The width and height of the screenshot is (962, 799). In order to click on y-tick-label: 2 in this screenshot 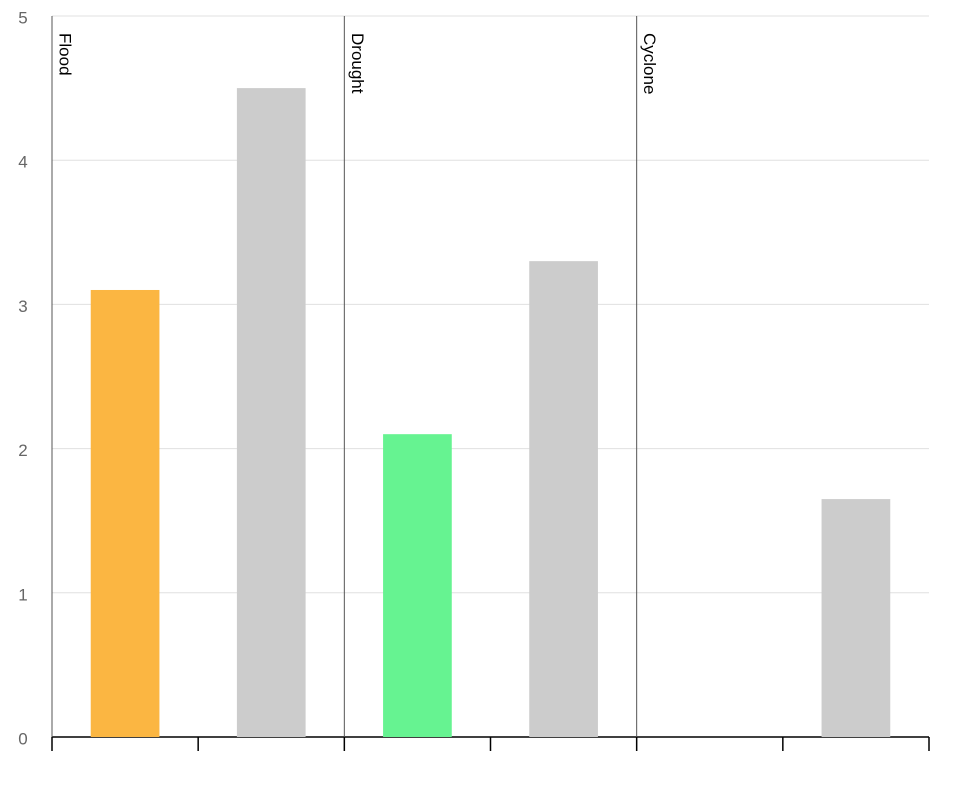, I will do `click(22, 450)`.